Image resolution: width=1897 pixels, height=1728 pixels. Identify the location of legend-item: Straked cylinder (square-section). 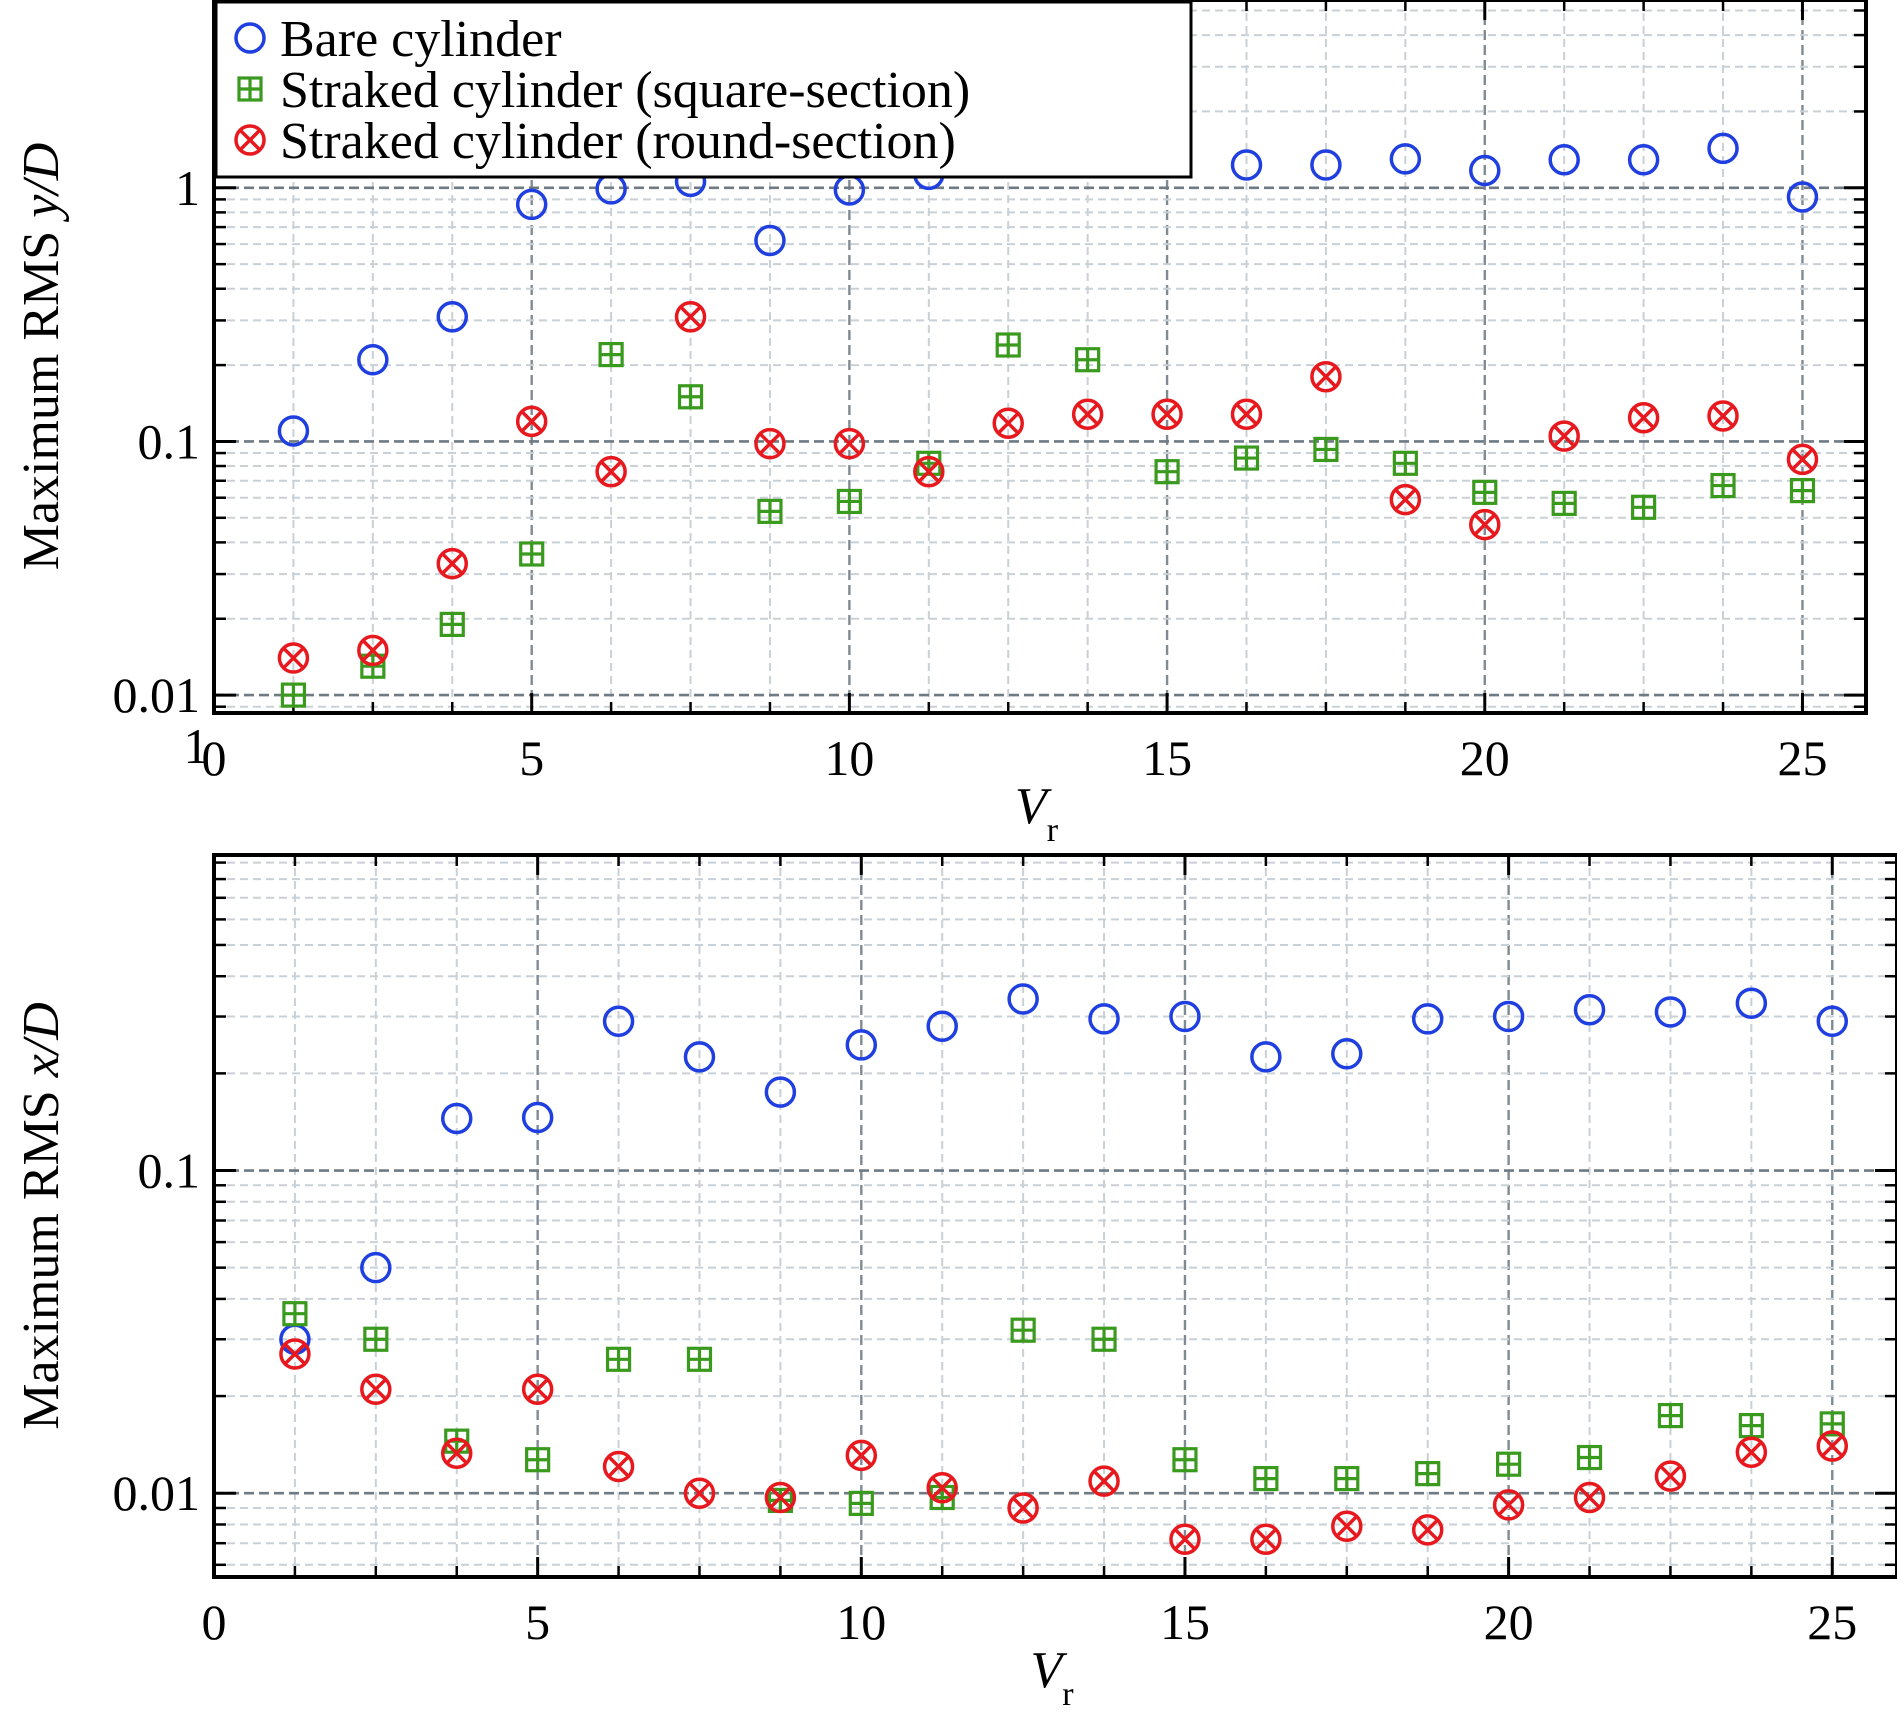
(603, 90).